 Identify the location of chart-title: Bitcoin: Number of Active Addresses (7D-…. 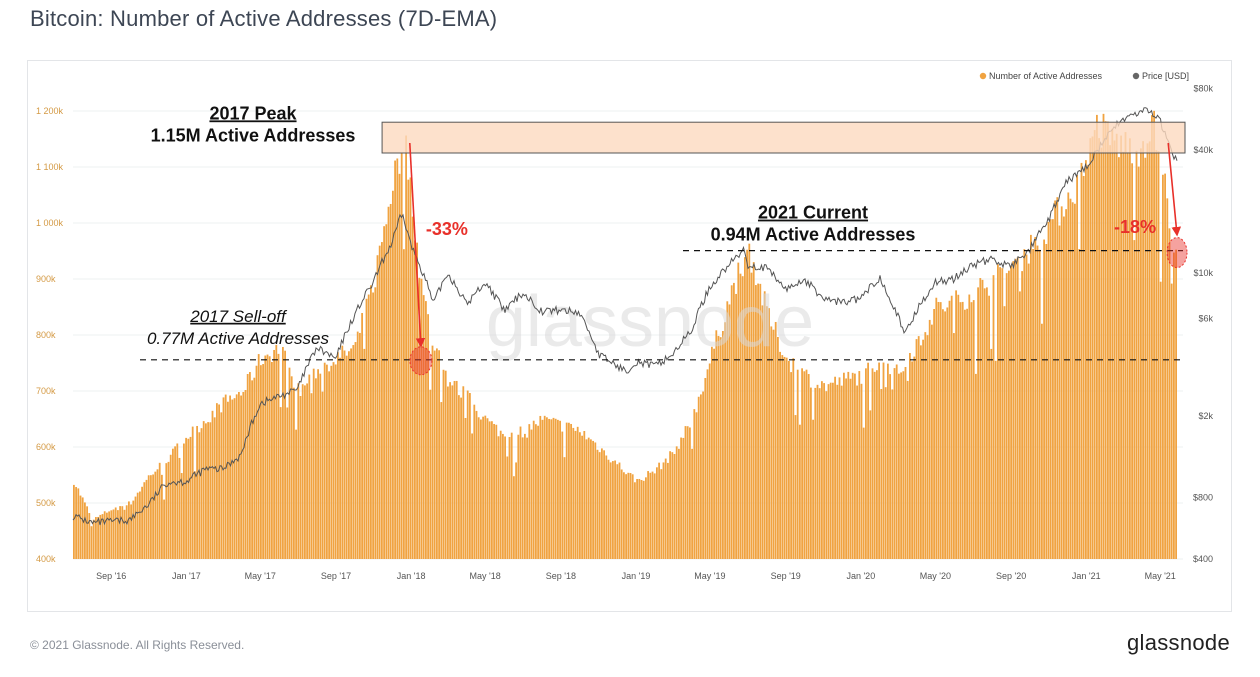
(264, 18).